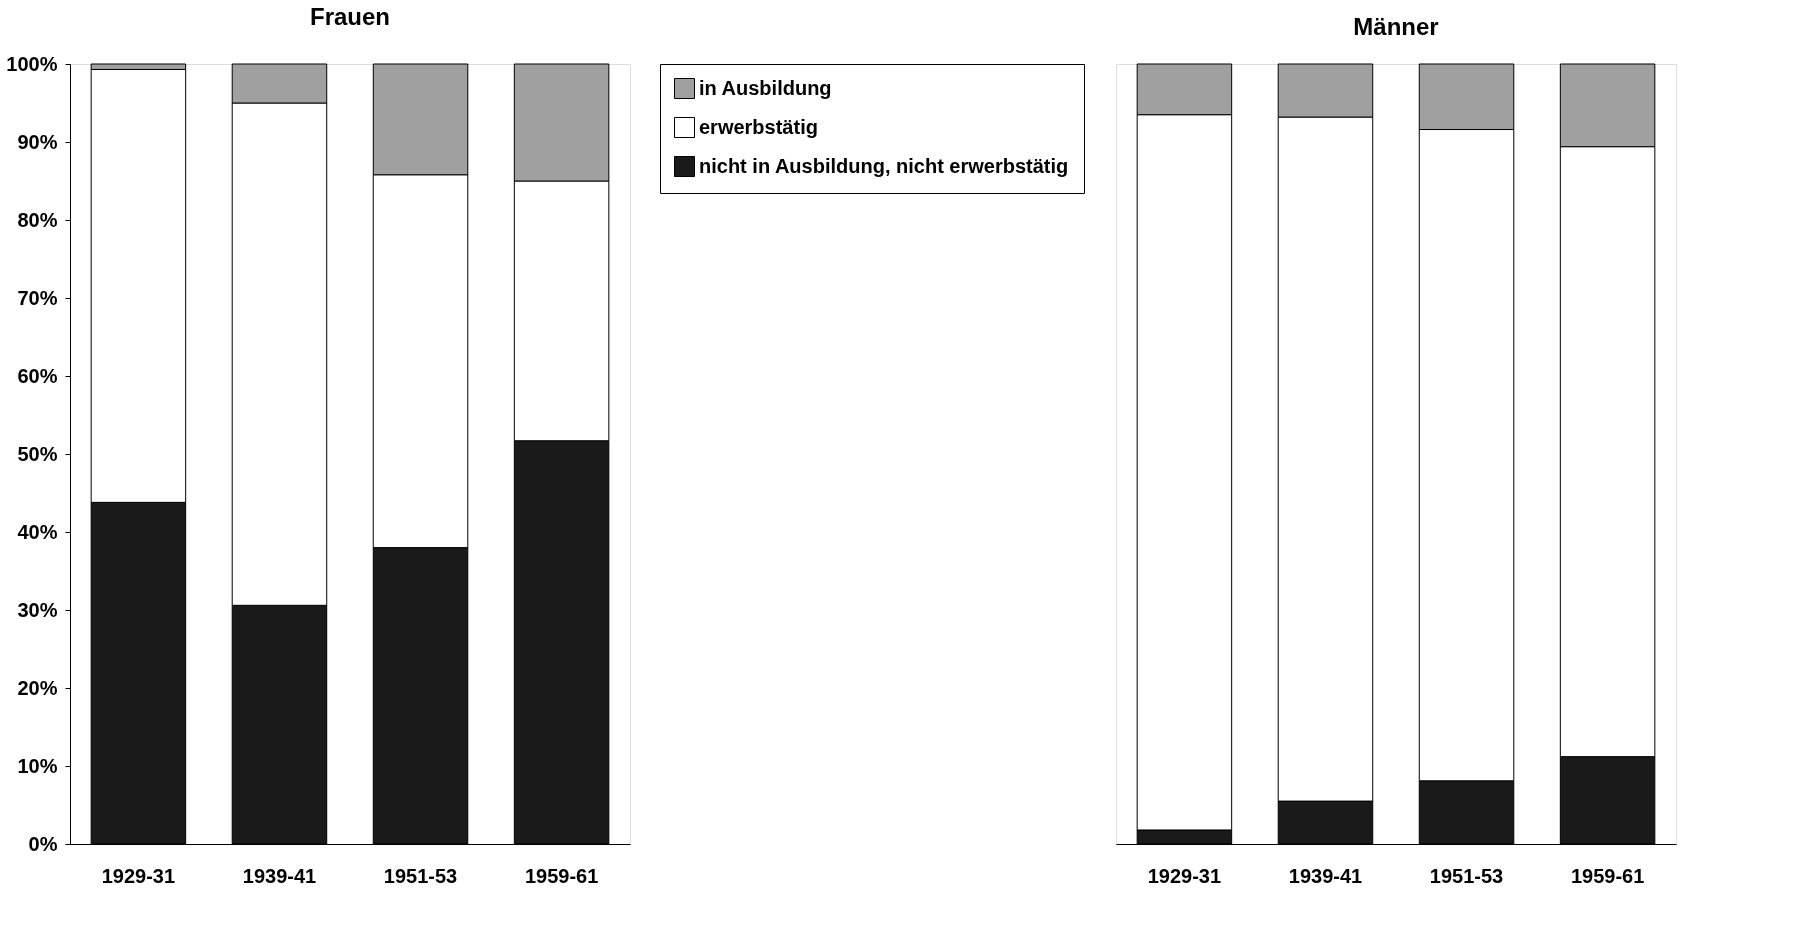  Describe the element at coordinates (43, 843) in the screenshot. I see `y-tick-label: 0%` at that location.